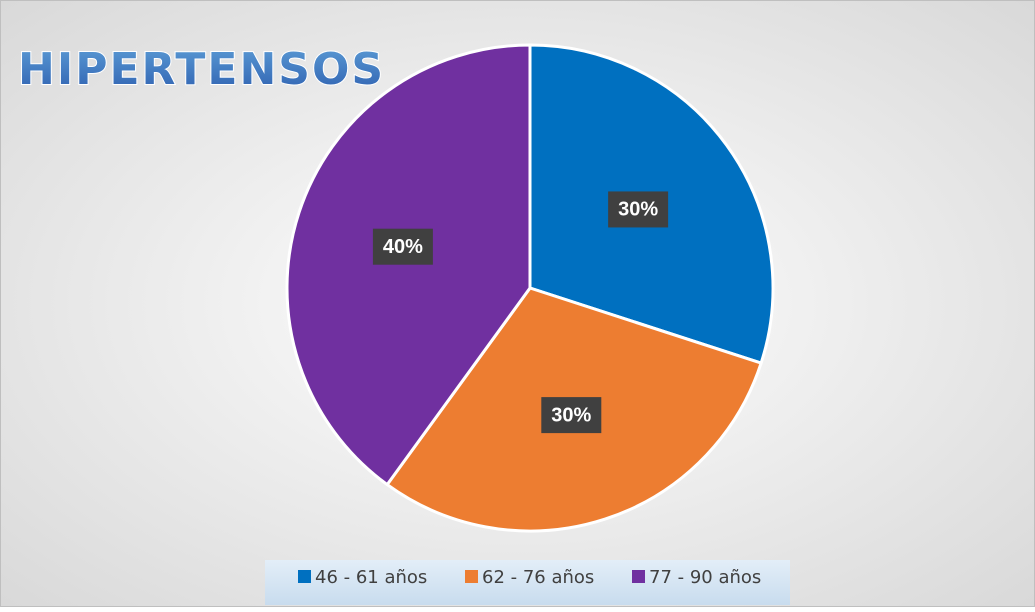 This screenshot has height=612, width=1035. Describe the element at coordinates (538, 577) in the screenshot. I see `legend-label: 62 - 76 años` at that location.